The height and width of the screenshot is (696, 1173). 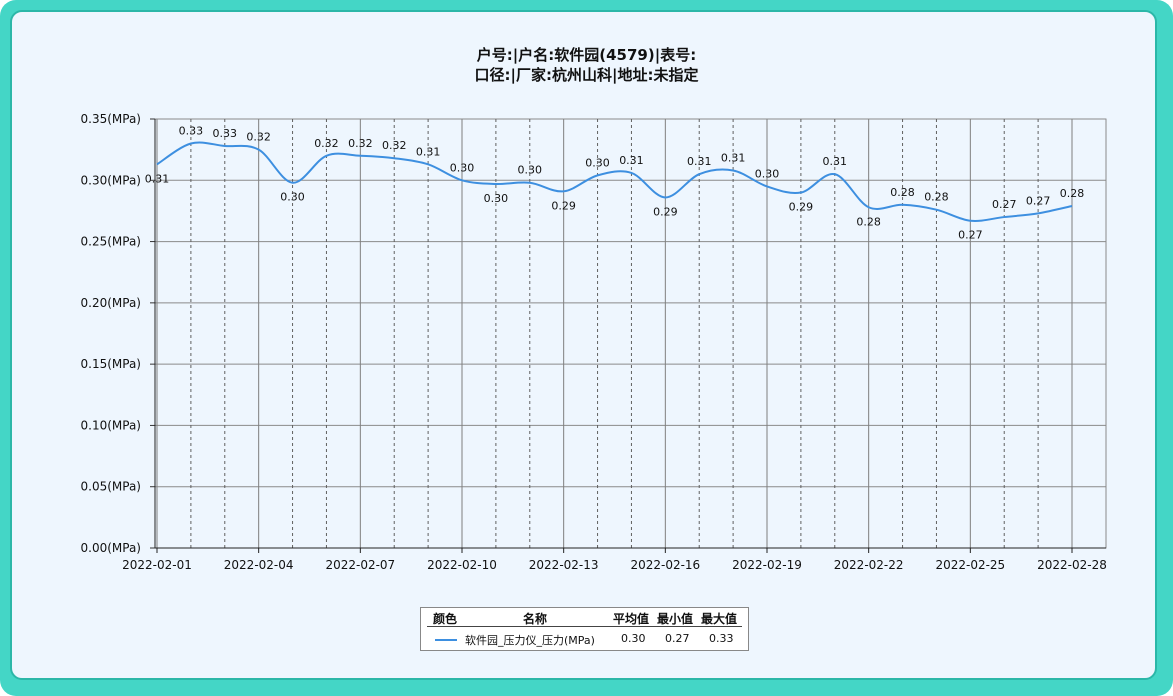 I want to click on x-tick-label: 2022-02-16, so click(x=665, y=565).